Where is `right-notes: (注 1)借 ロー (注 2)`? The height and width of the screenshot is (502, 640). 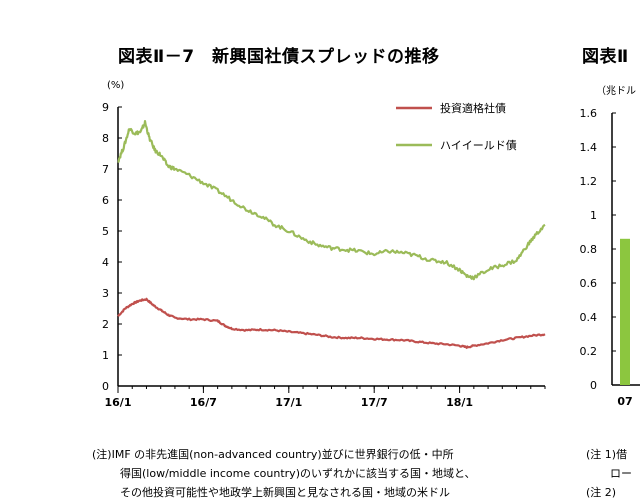 right-notes: (注 1)借 ロー (注 2) is located at coordinates (609, 473).